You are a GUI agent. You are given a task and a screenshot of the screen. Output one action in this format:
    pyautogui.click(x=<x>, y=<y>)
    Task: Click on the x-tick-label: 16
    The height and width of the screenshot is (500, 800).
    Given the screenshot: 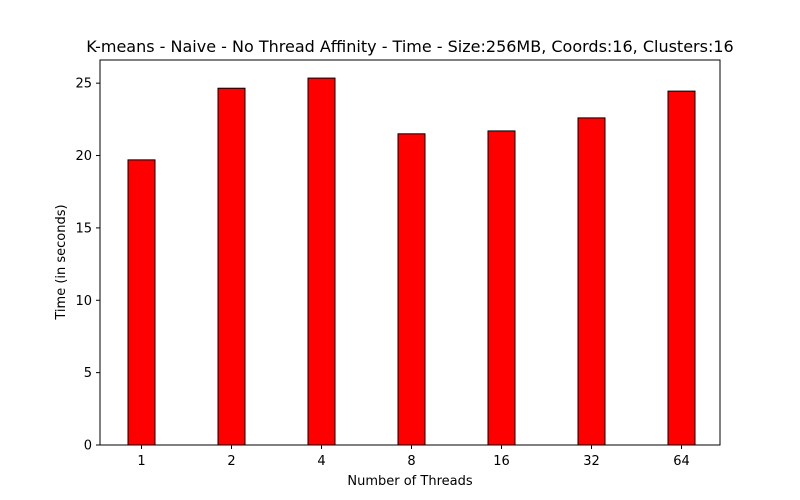 What is the action you would take?
    pyautogui.click(x=501, y=461)
    